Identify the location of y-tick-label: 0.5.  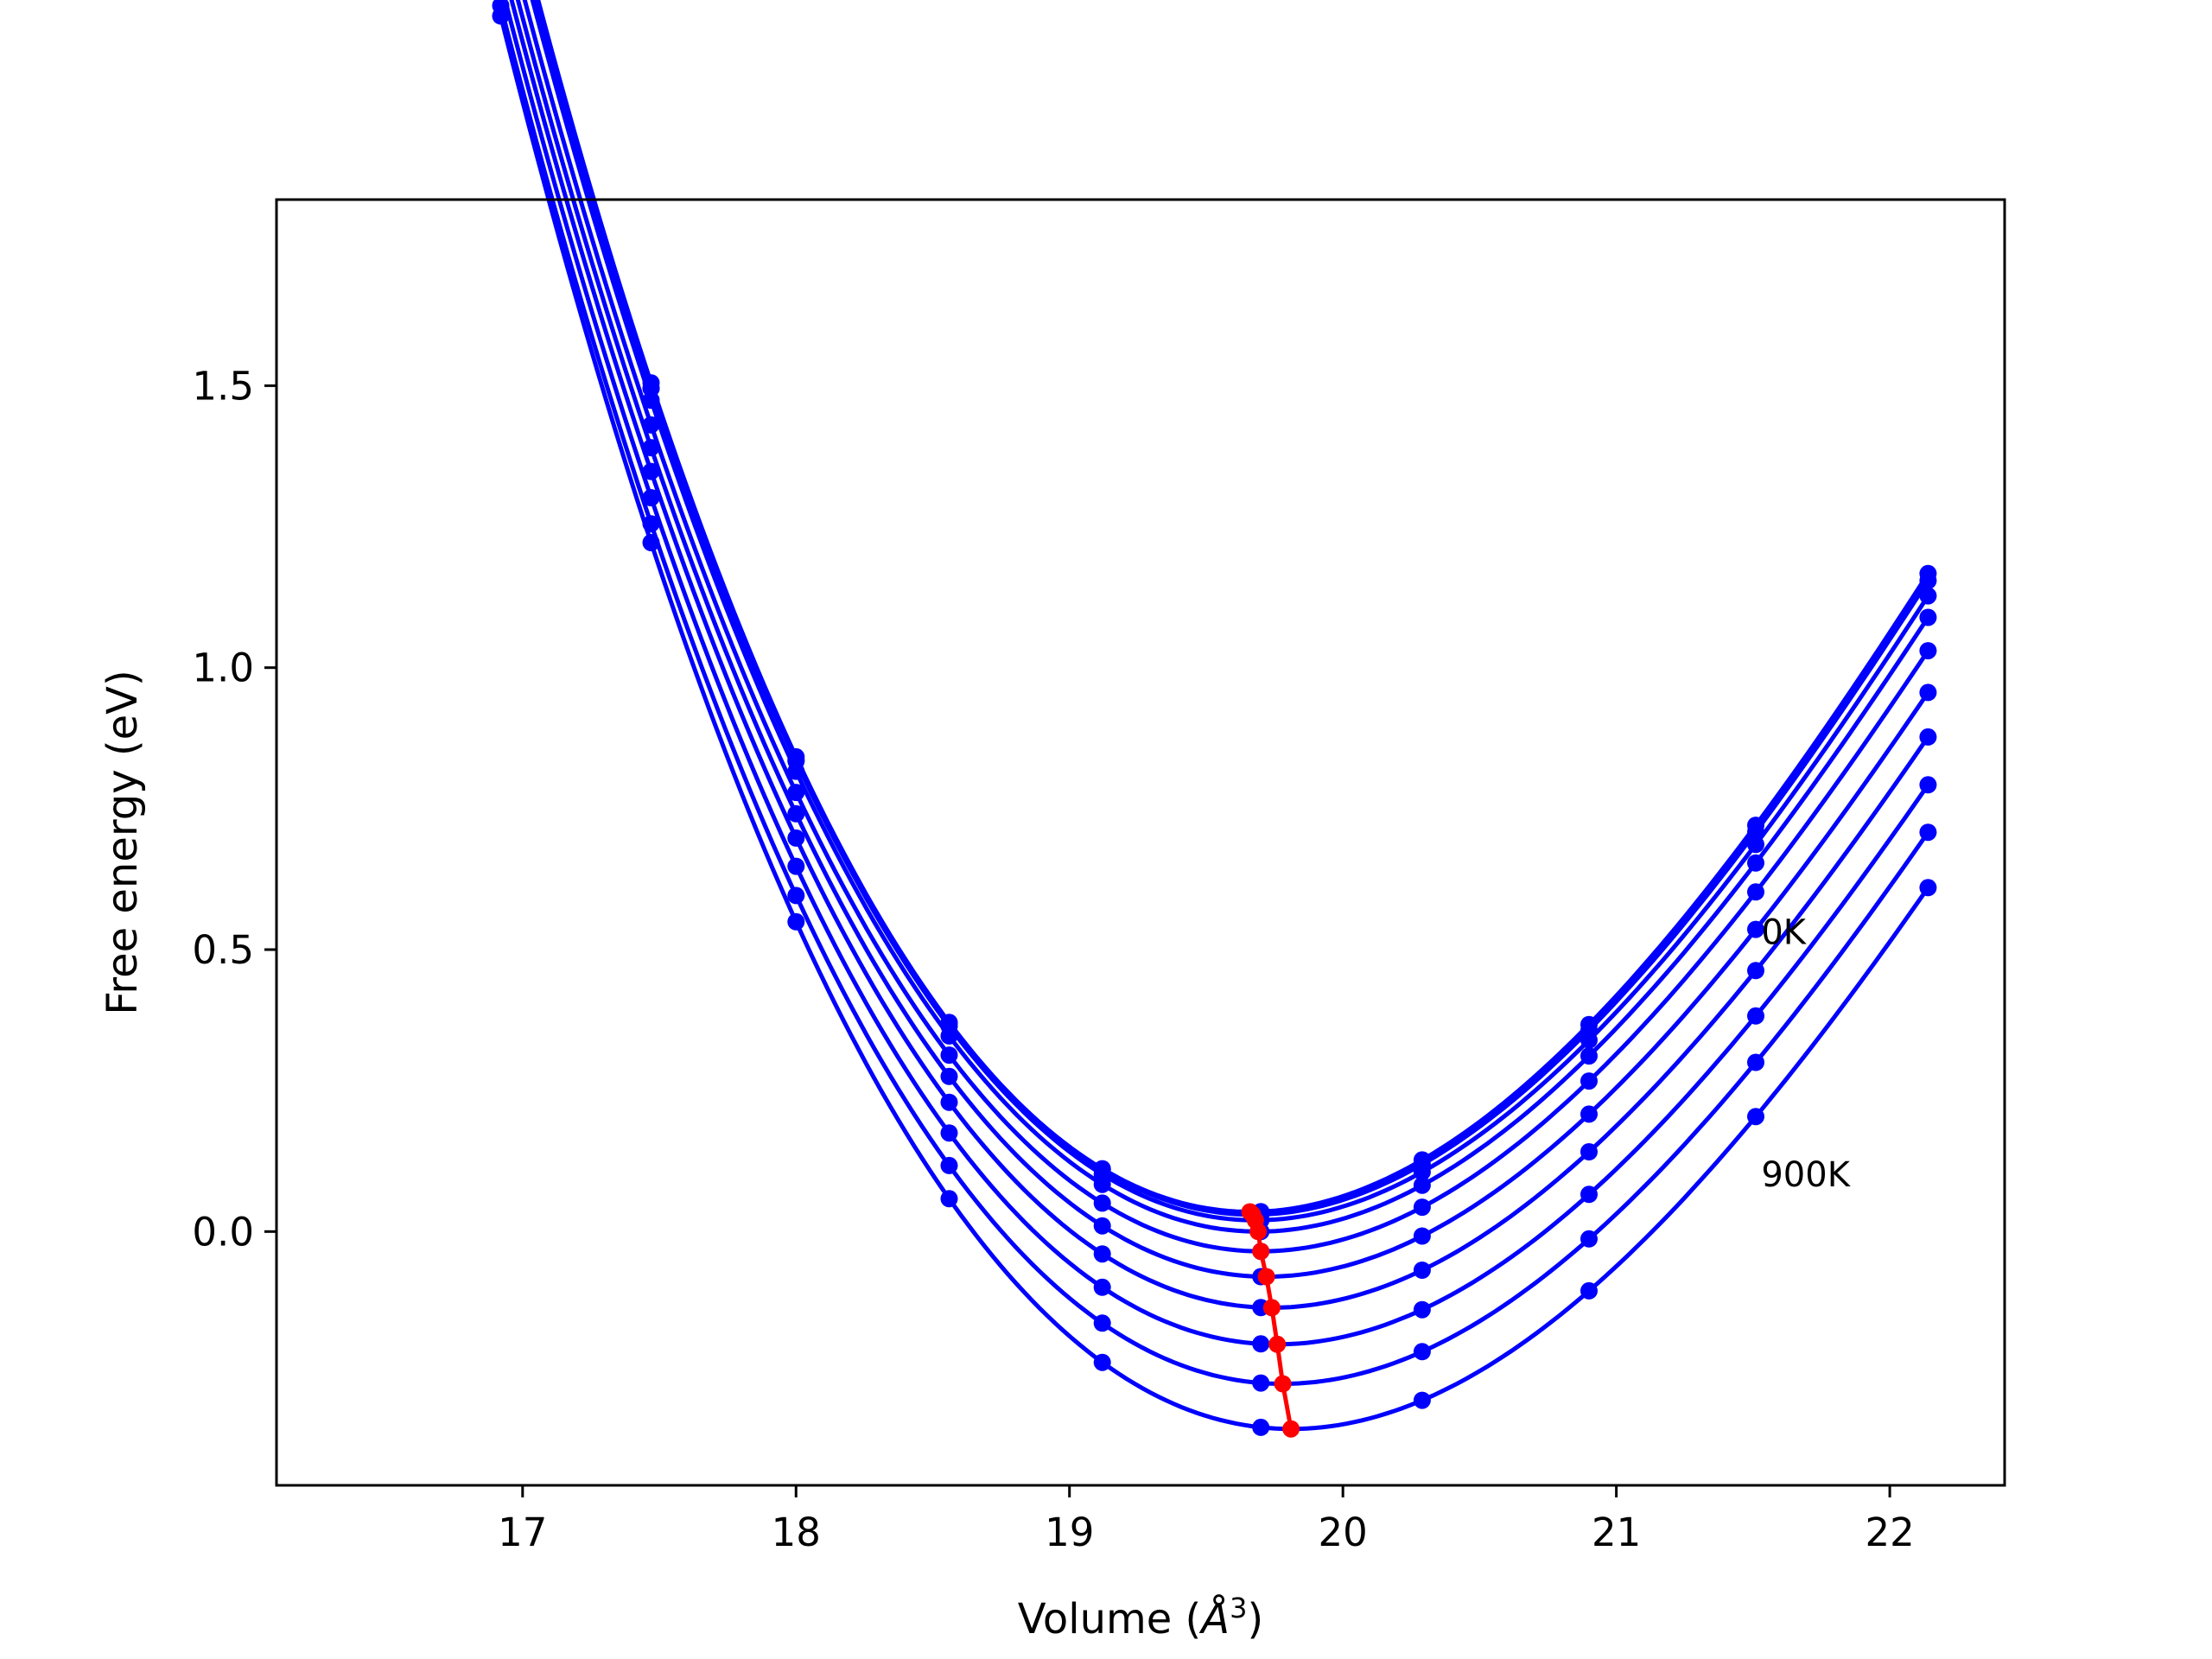
(223, 950).